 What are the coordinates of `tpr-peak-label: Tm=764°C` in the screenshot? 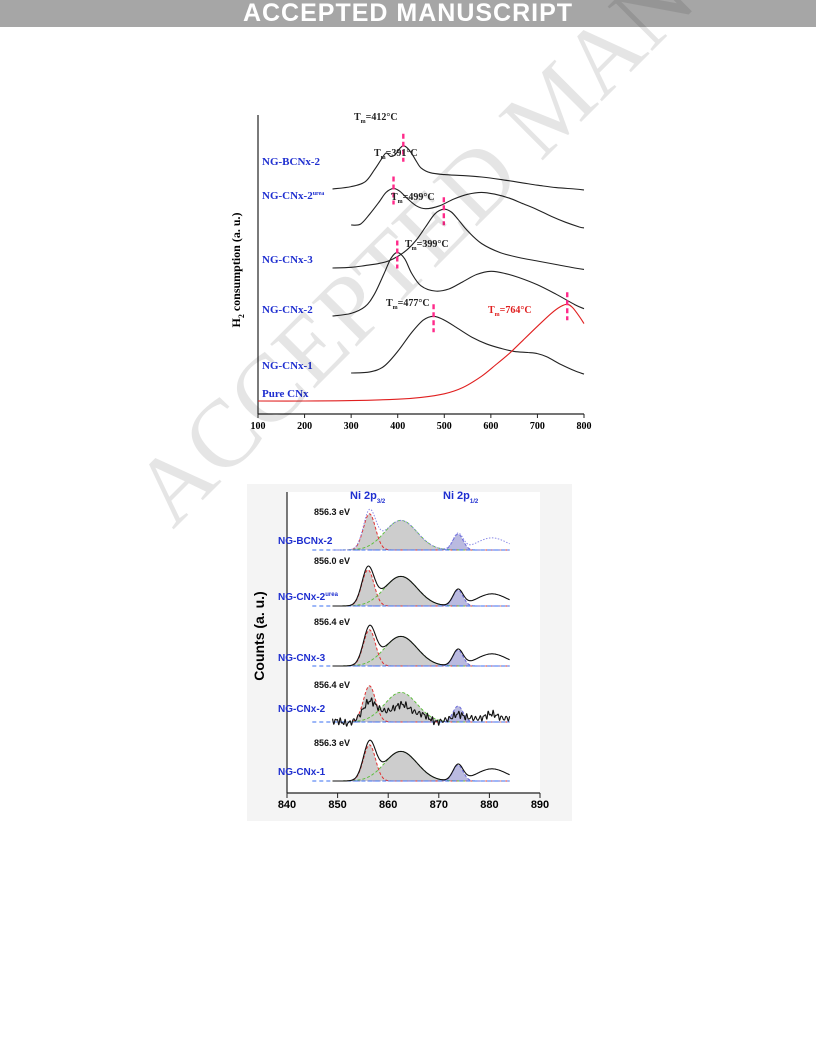 It's located at (510, 311).